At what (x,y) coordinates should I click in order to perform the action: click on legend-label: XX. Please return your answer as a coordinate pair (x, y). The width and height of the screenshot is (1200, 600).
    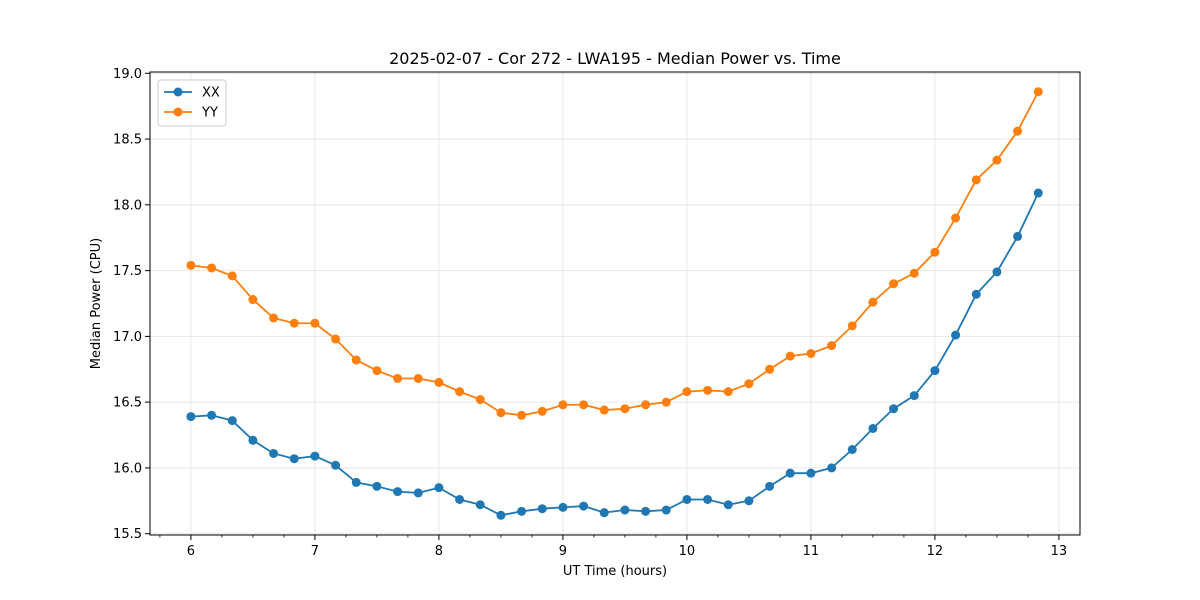
    Looking at the image, I should click on (211, 93).